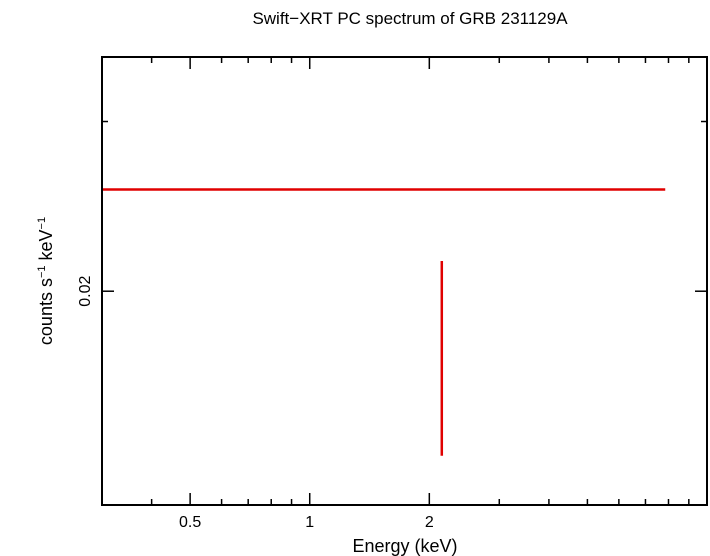 The width and height of the screenshot is (710, 556). Describe the element at coordinates (46, 311) in the screenshot. I see `y-axis-label-main: counts s` at that location.